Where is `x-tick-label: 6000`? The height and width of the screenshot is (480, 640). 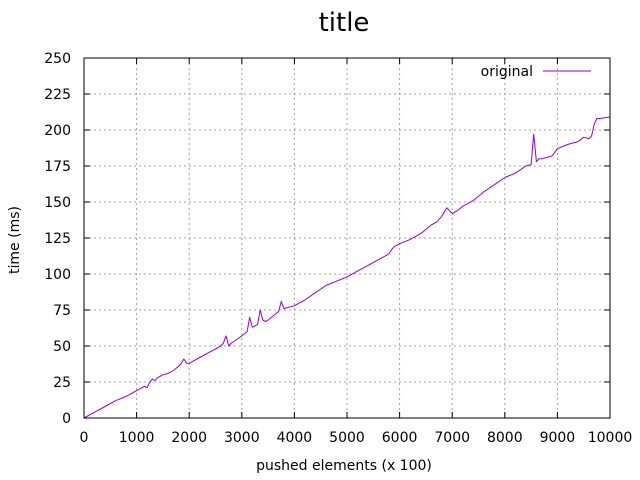
x-tick-label: 6000 is located at coordinates (400, 438).